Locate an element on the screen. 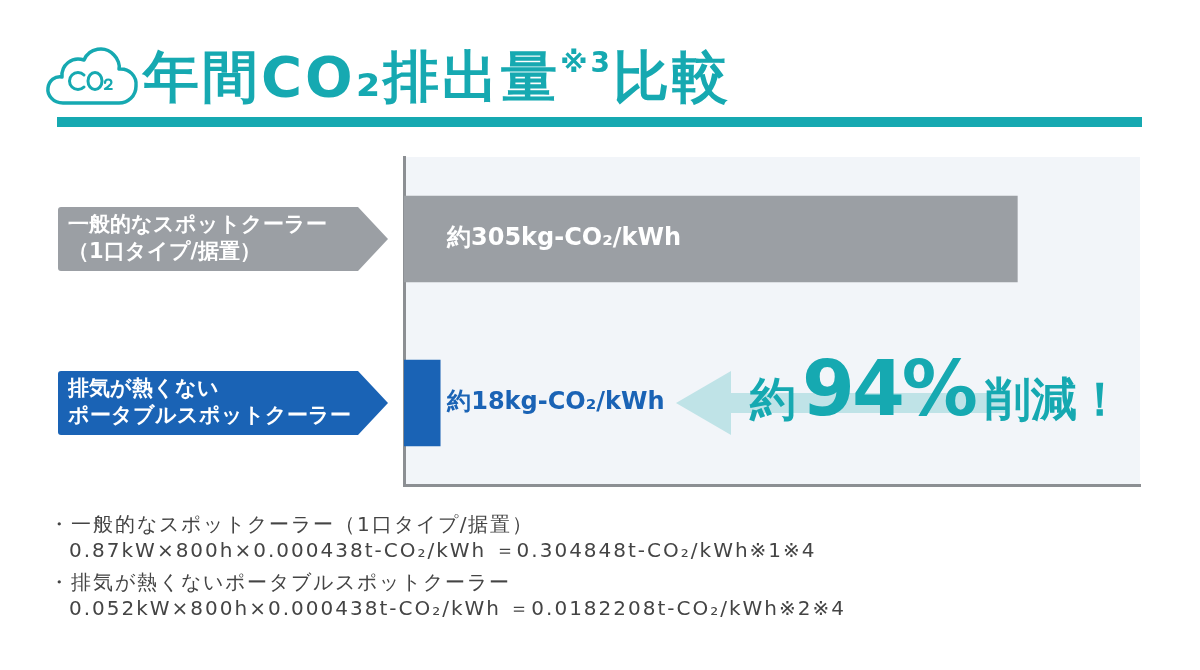 The height and width of the screenshot is (670, 1200). text: ・排気が熱くないポータブルスポットクーラー 0.052kW×800h×0.000438t-CO₂/kWh ＝0.0182208t-CO₂/kWh※2※4 is located at coordinates (447, 595).